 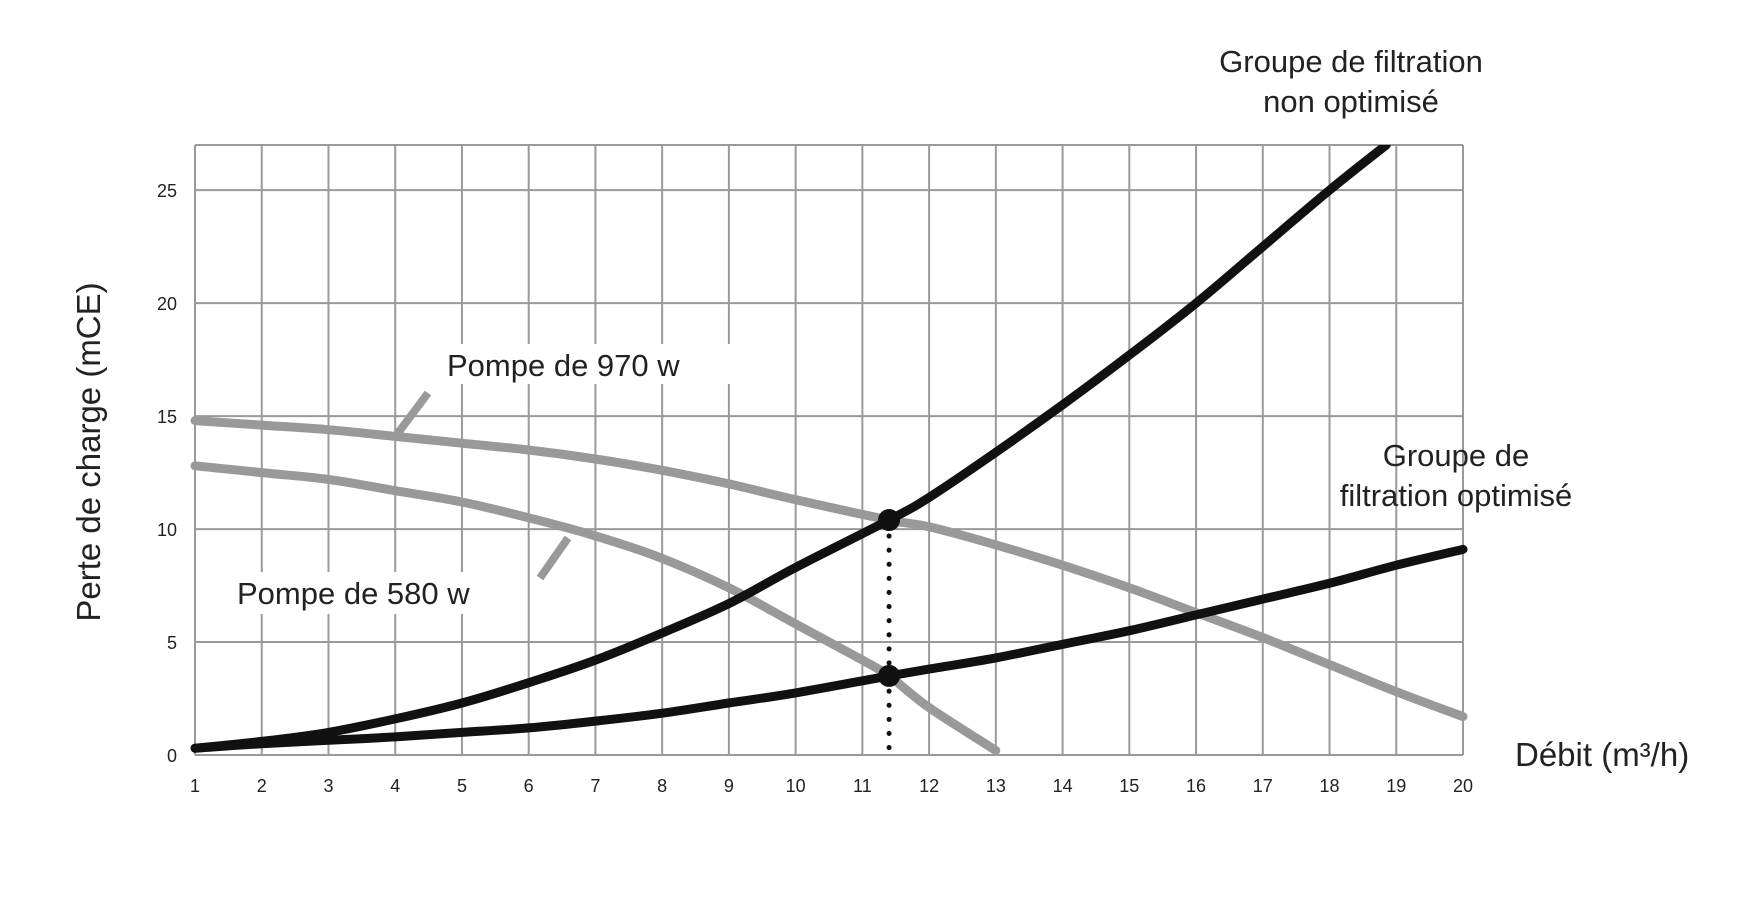 What do you see at coordinates (167, 191) in the screenshot?
I see `y-tick-label: 25` at bounding box center [167, 191].